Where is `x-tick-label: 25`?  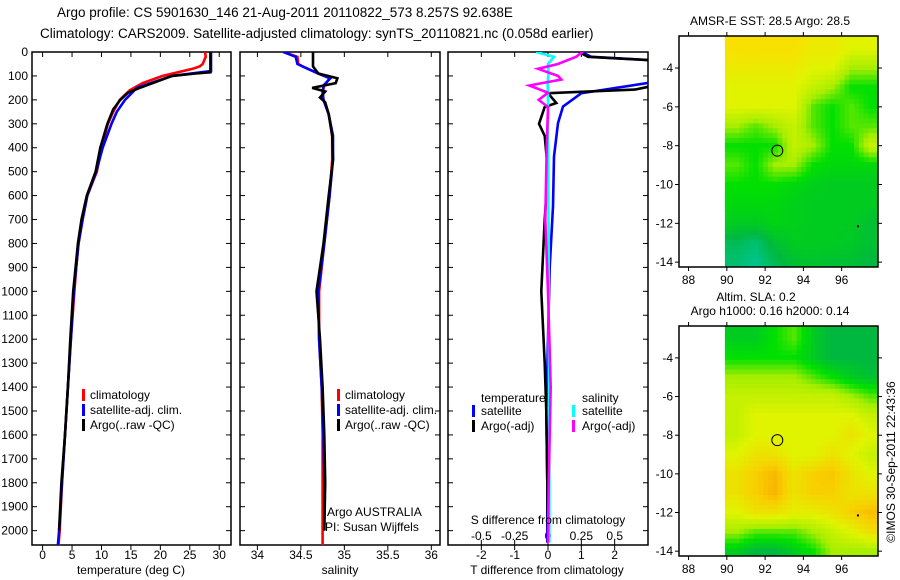 x-tick-label: 25 is located at coordinates (190, 555).